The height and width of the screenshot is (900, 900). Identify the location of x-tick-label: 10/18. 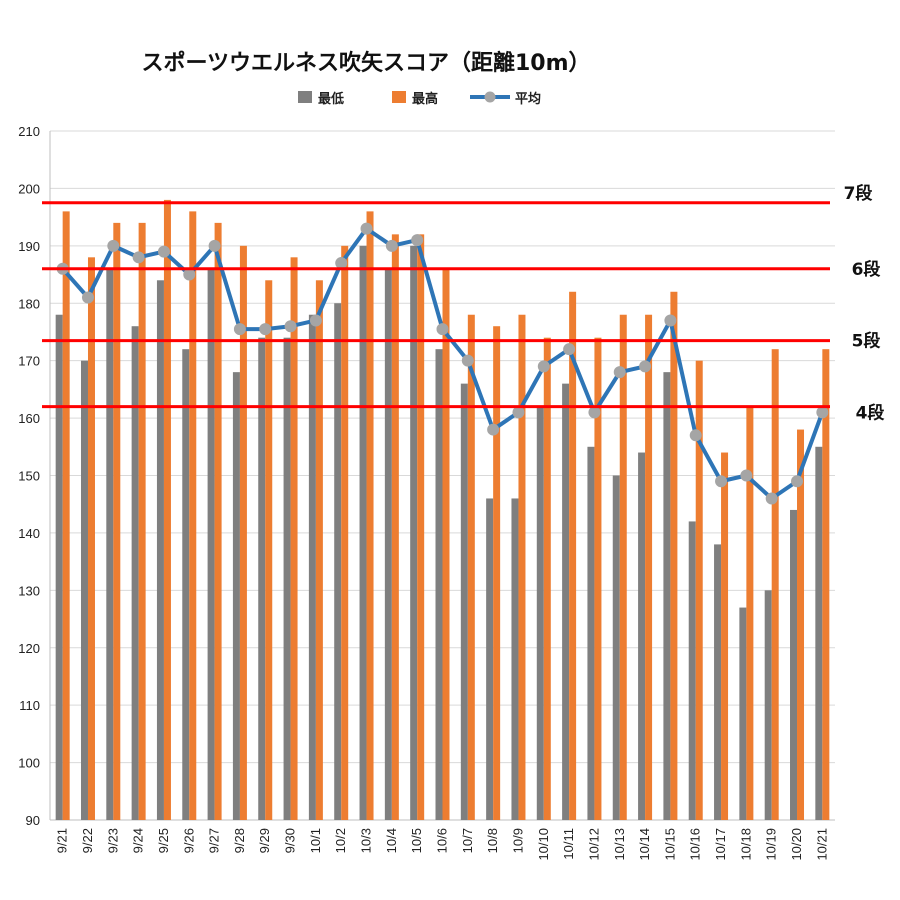
(745, 844).